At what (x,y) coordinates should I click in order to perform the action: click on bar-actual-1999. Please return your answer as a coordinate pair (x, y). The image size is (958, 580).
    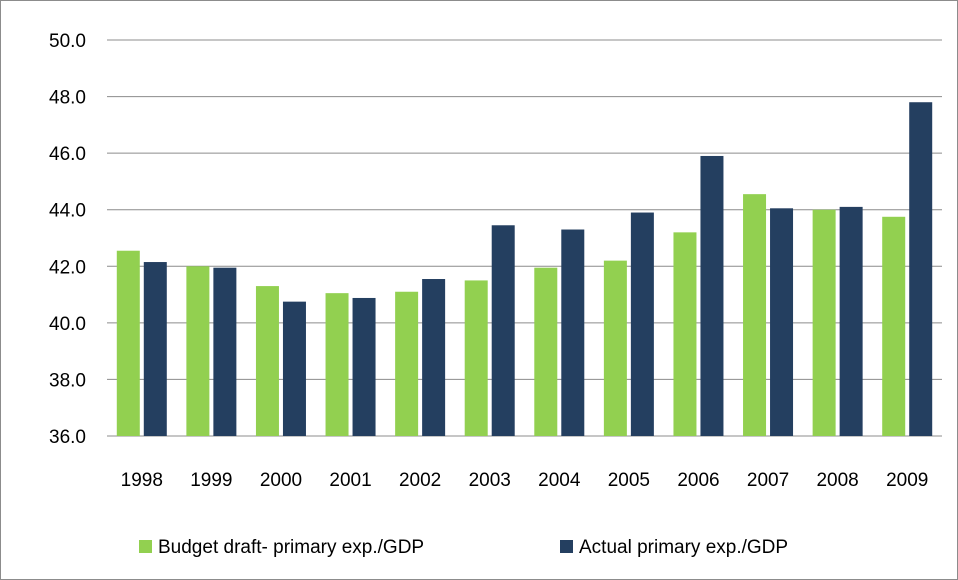
    Looking at the image, I should click on (225, 351).